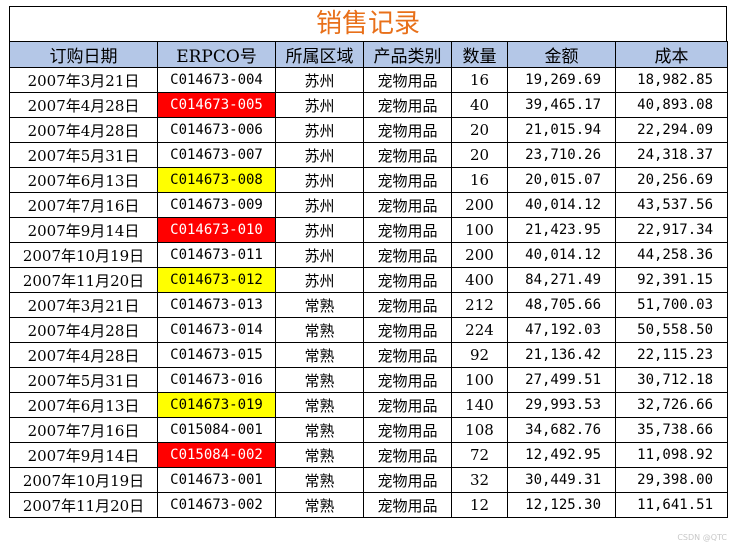 This screenshot has width=741, height=544. What do you see at coordinates (216, 105) in the screenshot?
I see `cell-erp: C014673-005` at bounding box center [216, 105].